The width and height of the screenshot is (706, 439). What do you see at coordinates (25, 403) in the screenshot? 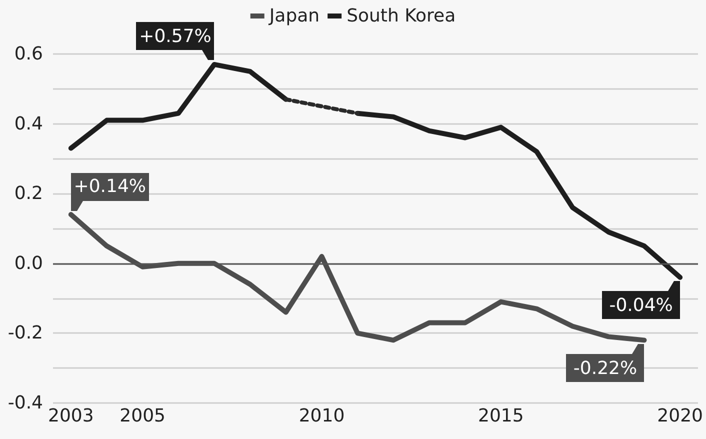
I see `y-tick-label: -0.4` at bounding box center [25, 403].